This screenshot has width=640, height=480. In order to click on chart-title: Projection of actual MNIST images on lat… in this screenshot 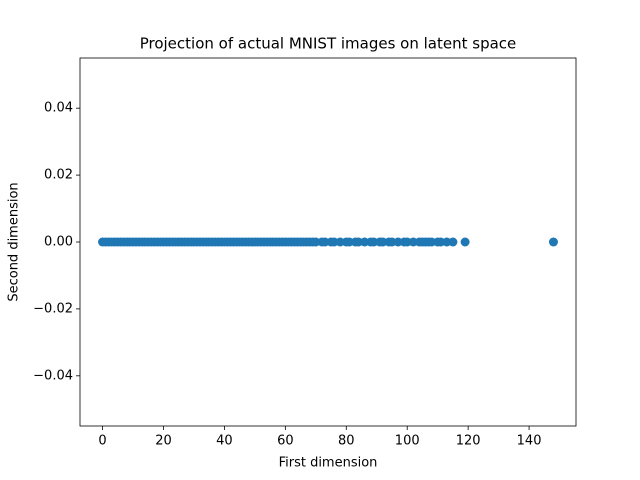, I will do `click(328, 44)`.